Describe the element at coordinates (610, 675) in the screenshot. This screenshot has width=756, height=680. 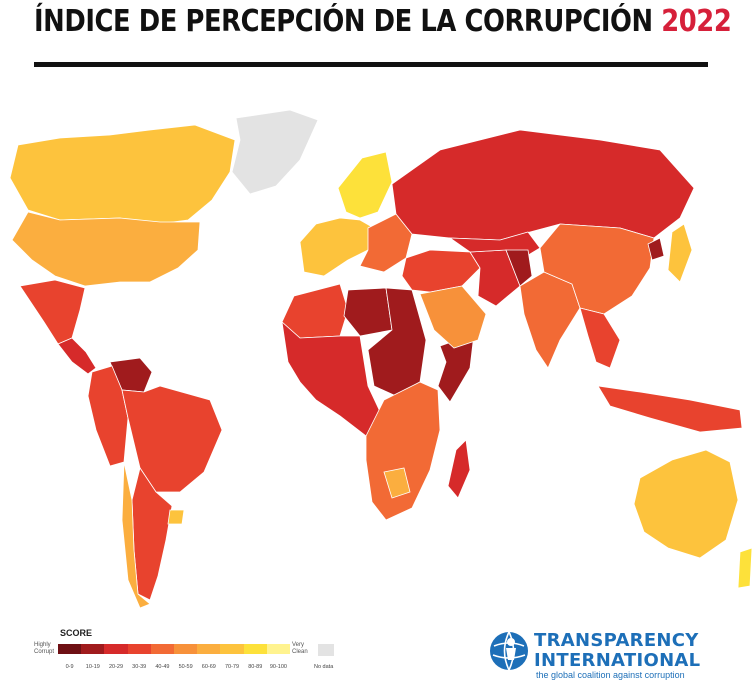
I see `logo-tagline: the global coalition against corruption` at that location.